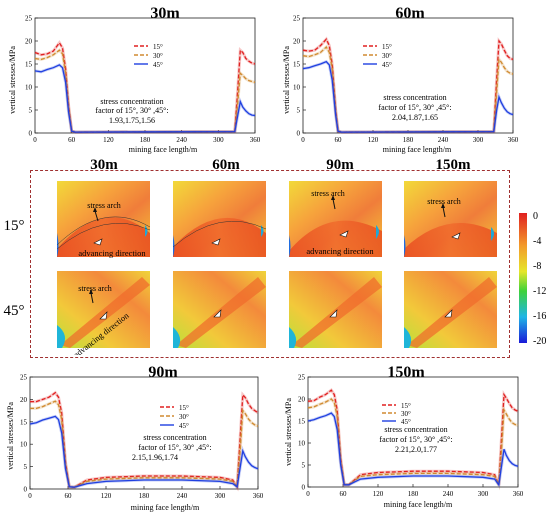 This screenshot has width=550, height=517. What do you see at coordinates (406, 372) in the screenshot?
I see `chart-title: 150m` at bounding box center [406, 372].